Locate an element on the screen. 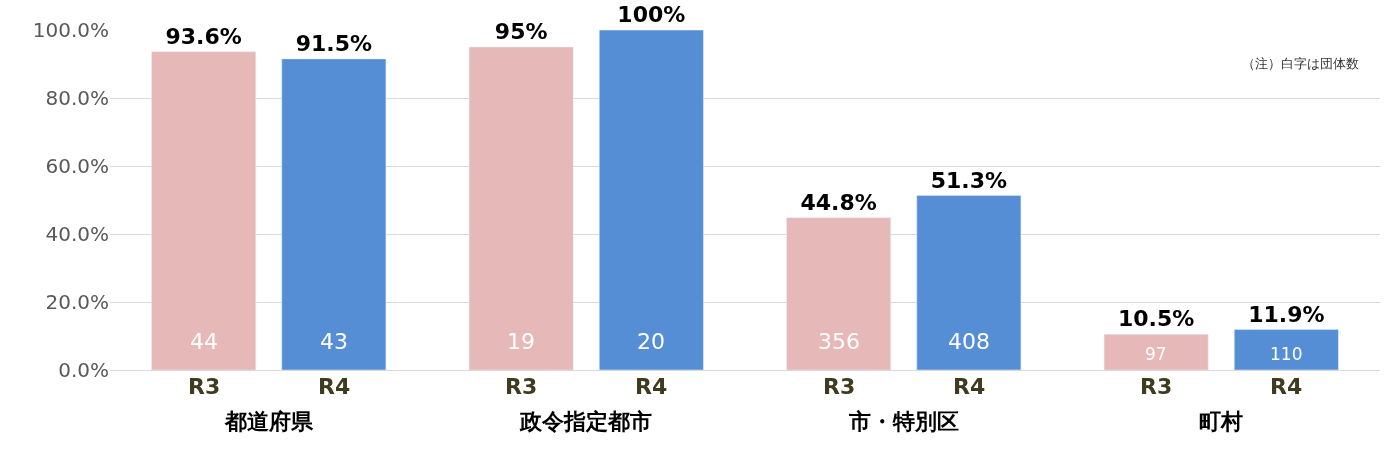 Image resolution: width=1400 pixels, height=450 pixels. data-label: 91.5% is located at coordinates (333, 43).